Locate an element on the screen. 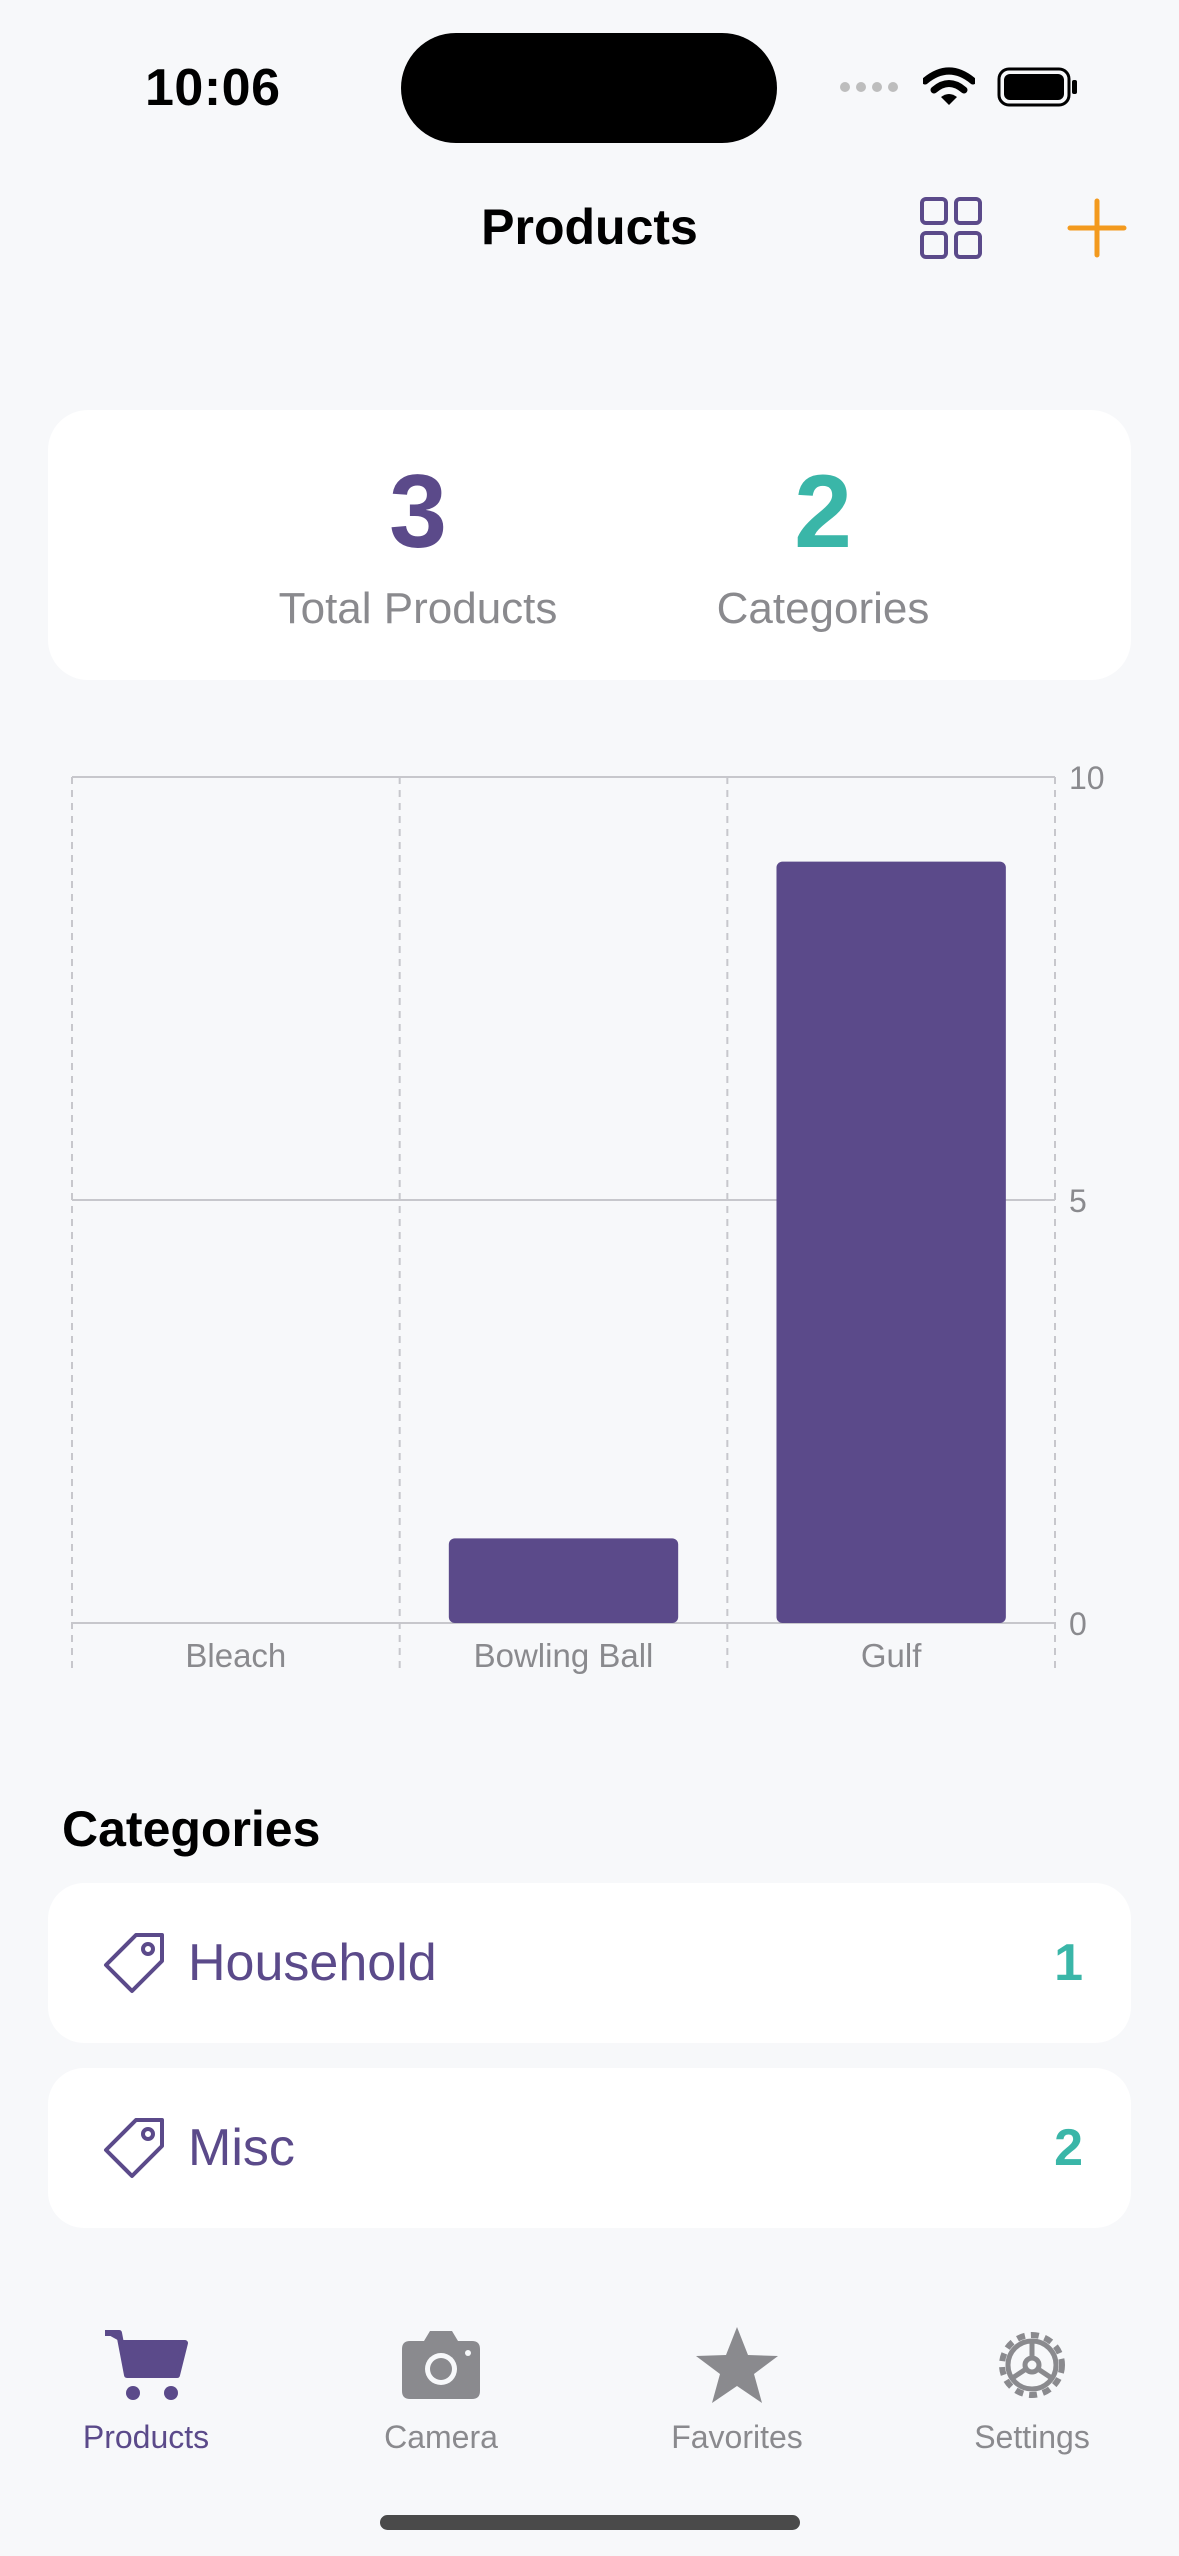 This screenshot has width=1179, height=2556. summary-card: 3 Total Products 2 Categories is located at coordinates (589, 545).